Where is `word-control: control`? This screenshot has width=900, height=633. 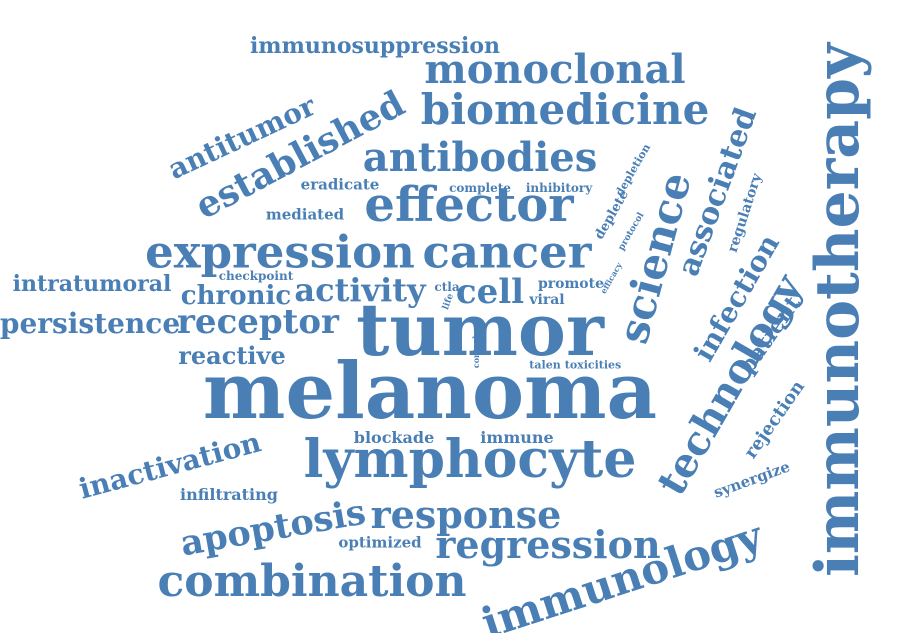
word-control: control is located at coordinates (476, 352).